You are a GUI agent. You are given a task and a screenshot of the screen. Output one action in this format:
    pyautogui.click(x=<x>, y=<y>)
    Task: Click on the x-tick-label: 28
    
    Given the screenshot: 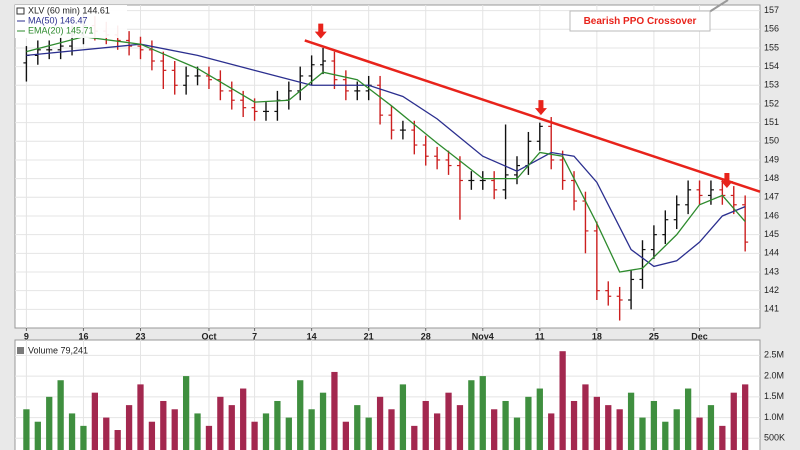 What is the action you would take?
    pyautogui.click(x=426, y=336)
    